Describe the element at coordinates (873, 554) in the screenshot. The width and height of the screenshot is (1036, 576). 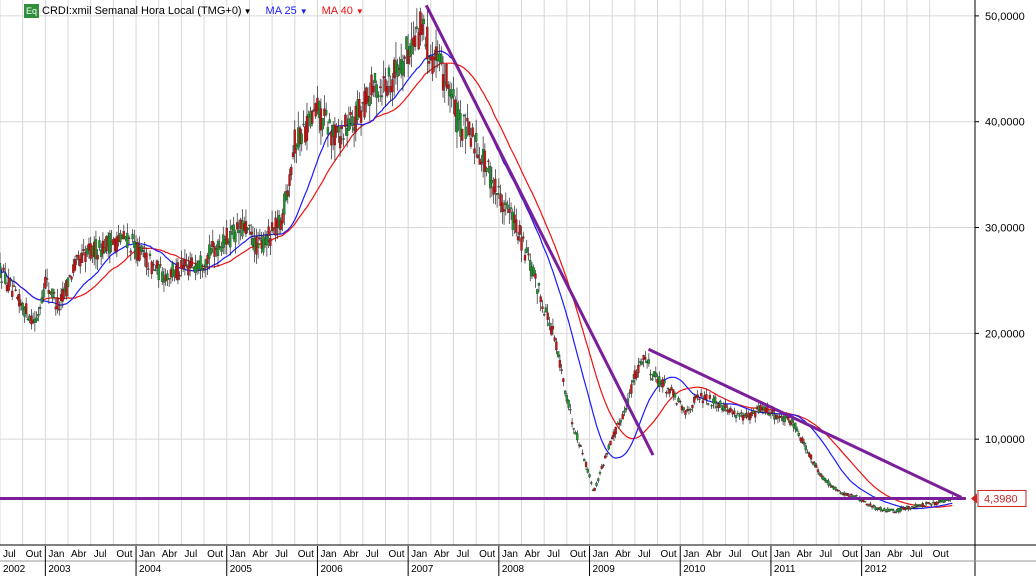
I see `x-month-label: Jan` at that location.